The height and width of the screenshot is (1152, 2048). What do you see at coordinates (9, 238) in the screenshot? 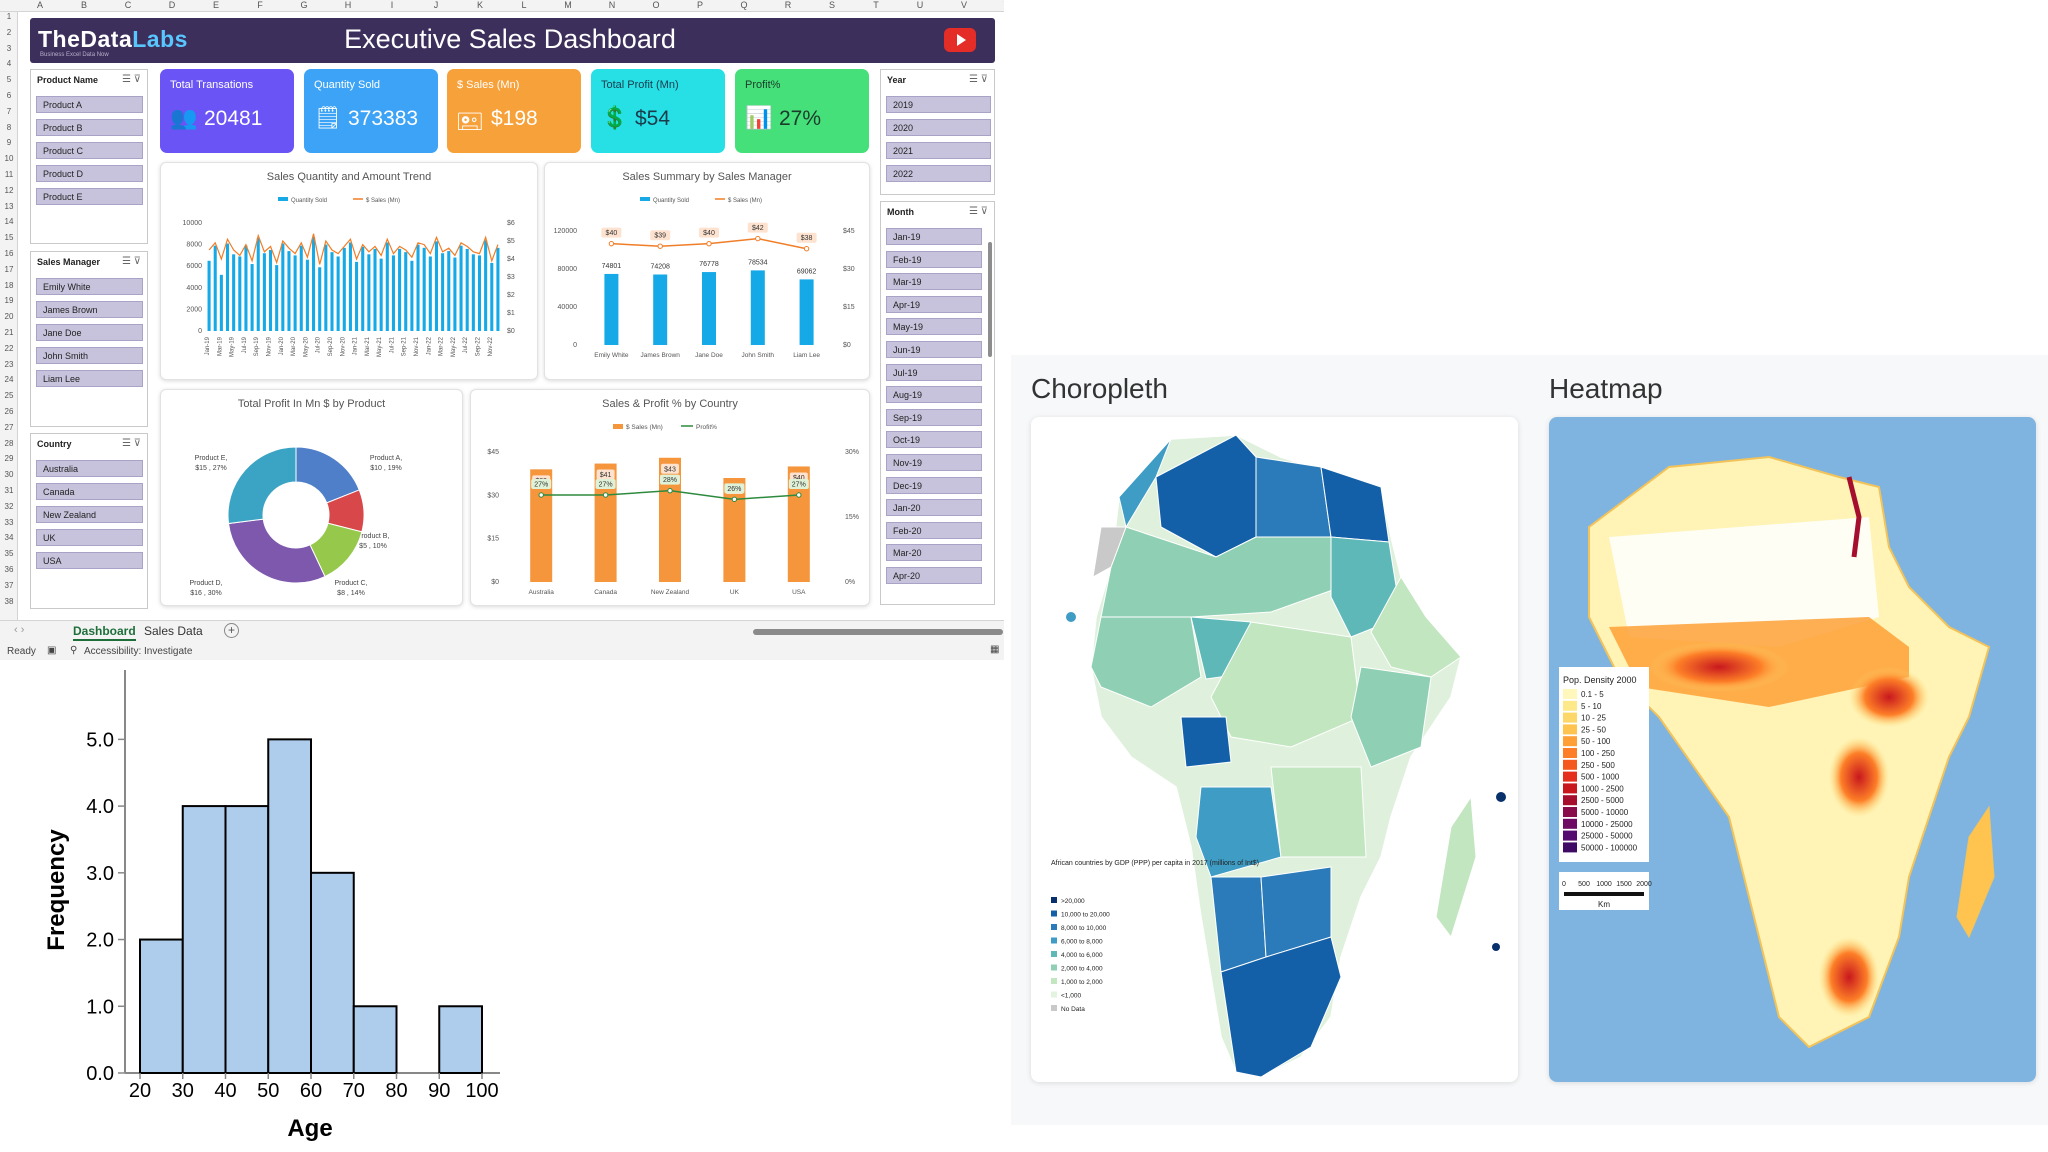
I see `row-header: 15` at bounding box center [9, 238].